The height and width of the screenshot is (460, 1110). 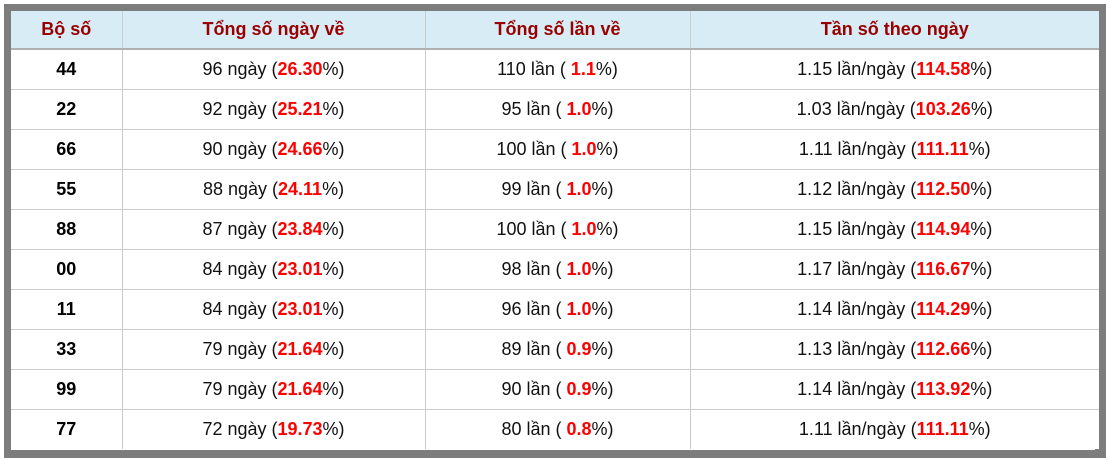 I want to click on times-cell: 89 lần ( 0.9%), so click(x=557, y=349).